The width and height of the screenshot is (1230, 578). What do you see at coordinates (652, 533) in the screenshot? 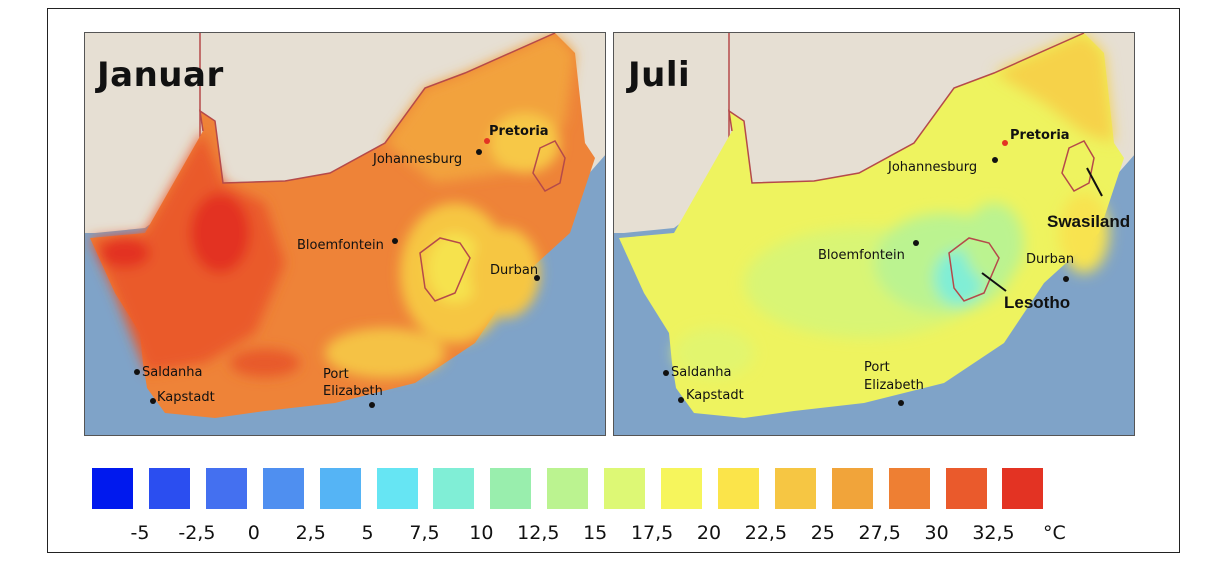
I see `legend-label: 17,5` at bounding box center [652, 533].